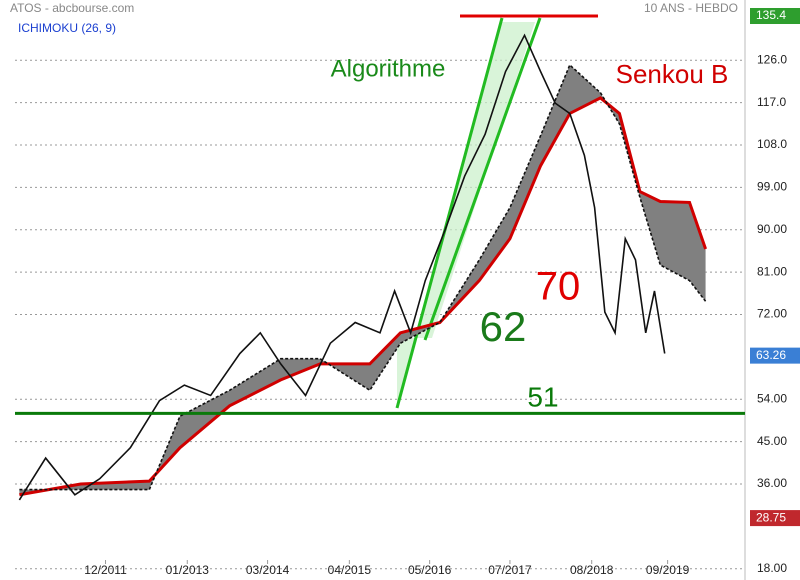  Describe the element at coordinates (772, 59) in the screenshot. I see `y-tick-label: 126.0` at that location.